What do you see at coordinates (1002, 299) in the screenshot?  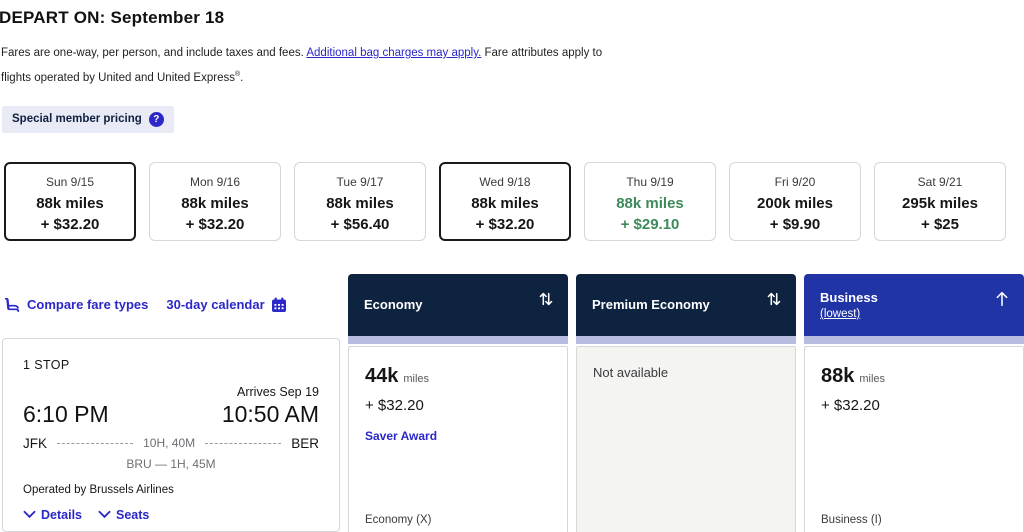 I see `arrow-up-icon` at bounding box center [1002, 299].